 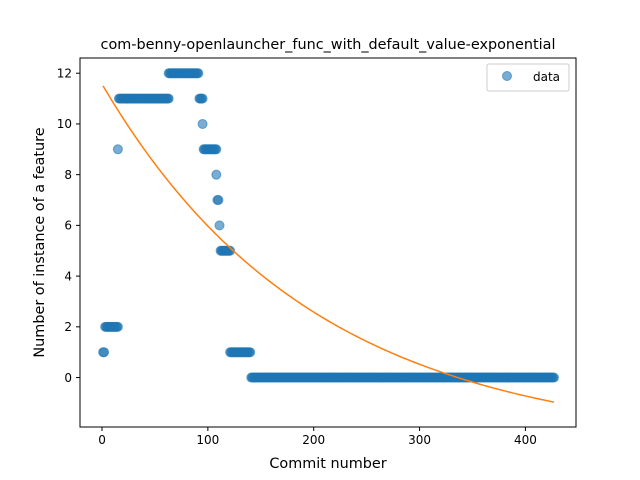 What do you see at coordinates (525, 440) in the screenshot?
I see `x-tick-label: 400` at bounding box center [525, 440].